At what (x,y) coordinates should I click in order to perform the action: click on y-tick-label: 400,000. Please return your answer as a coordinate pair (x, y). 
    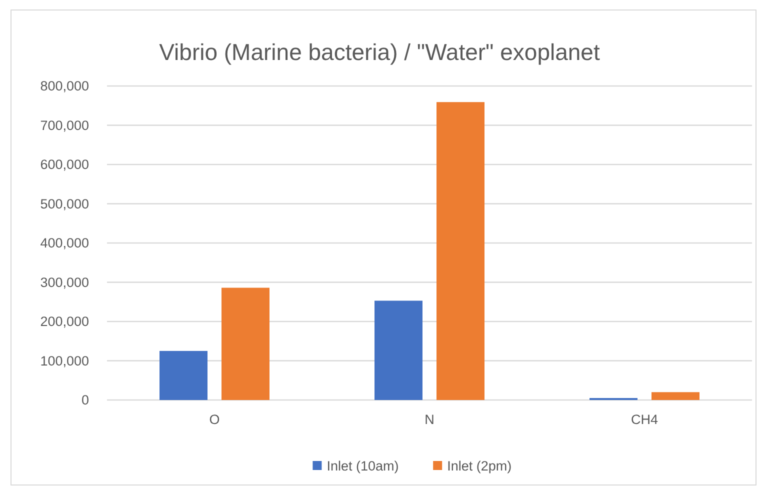
    Looking at the image, I should click on (64, 243).